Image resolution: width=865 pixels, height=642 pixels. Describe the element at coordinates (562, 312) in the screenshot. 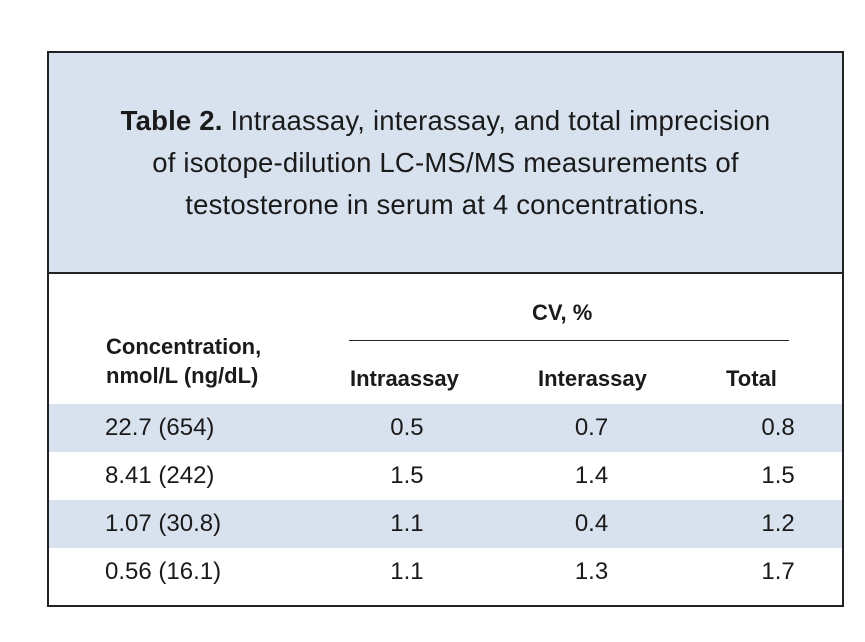

I see `header-cv-group: CV, %` at that location.